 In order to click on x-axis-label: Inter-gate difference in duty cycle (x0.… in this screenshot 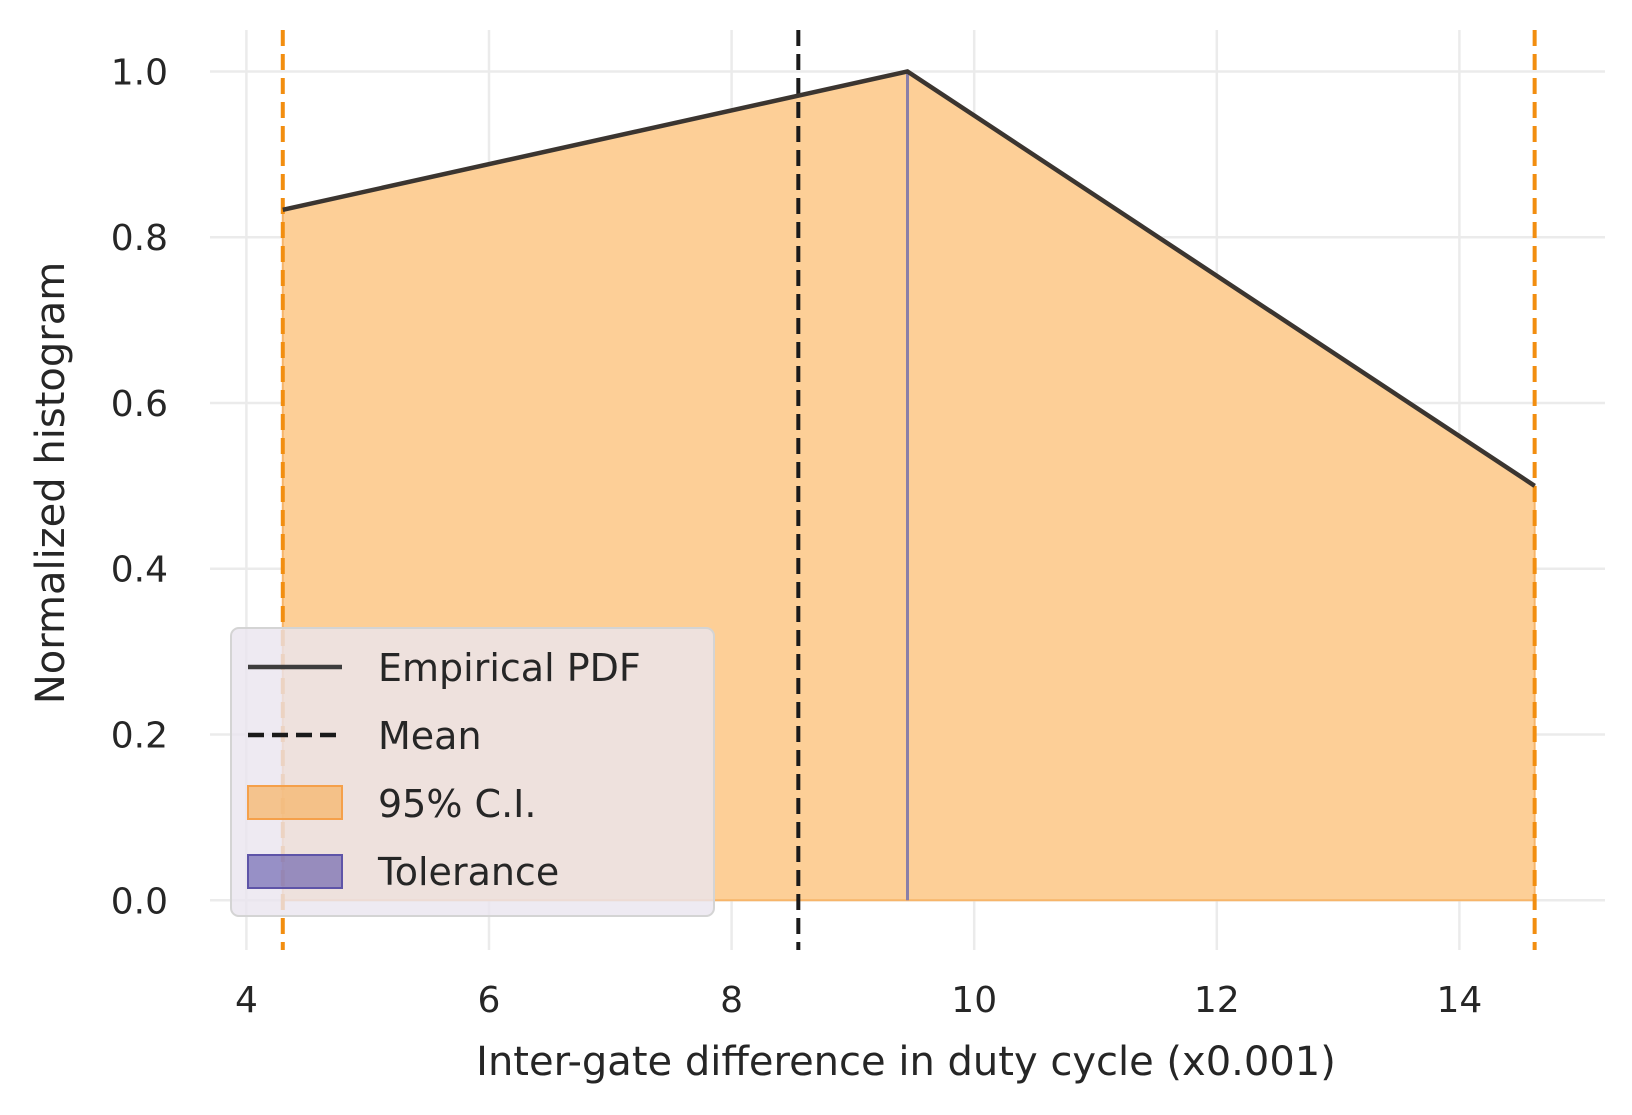, I will do `click(906, 1062)`.